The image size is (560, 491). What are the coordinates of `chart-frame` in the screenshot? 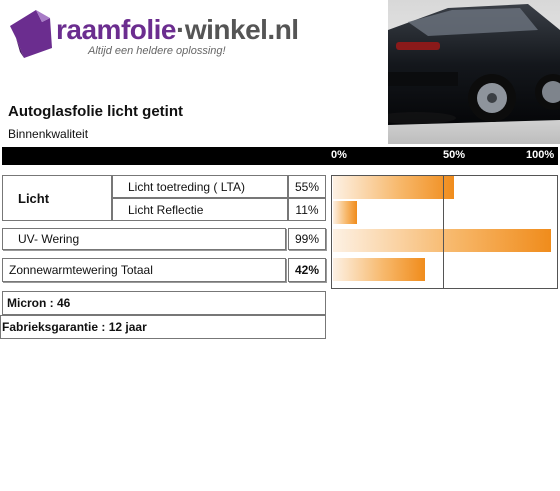 It's located at (444, 232).